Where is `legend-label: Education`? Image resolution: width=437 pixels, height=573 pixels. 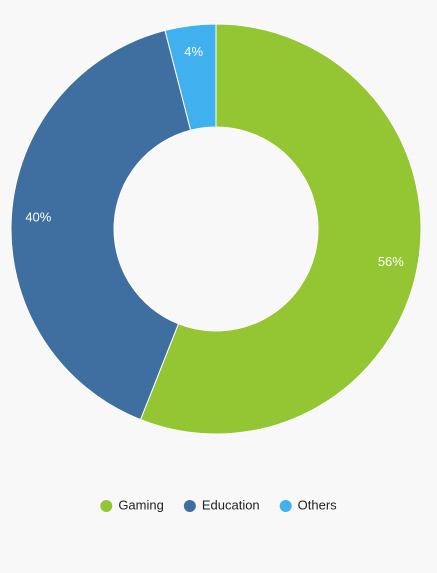
legend-label: Education is located at coordinates (231, 504).